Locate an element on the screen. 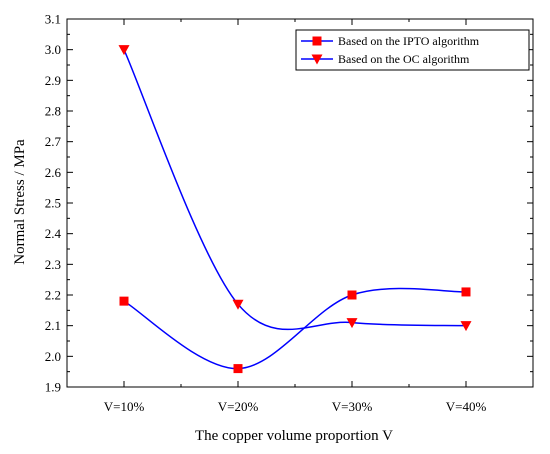 The image size is (550, 454). y-tick-label: 2.9 is located at coordinates (53, 80).